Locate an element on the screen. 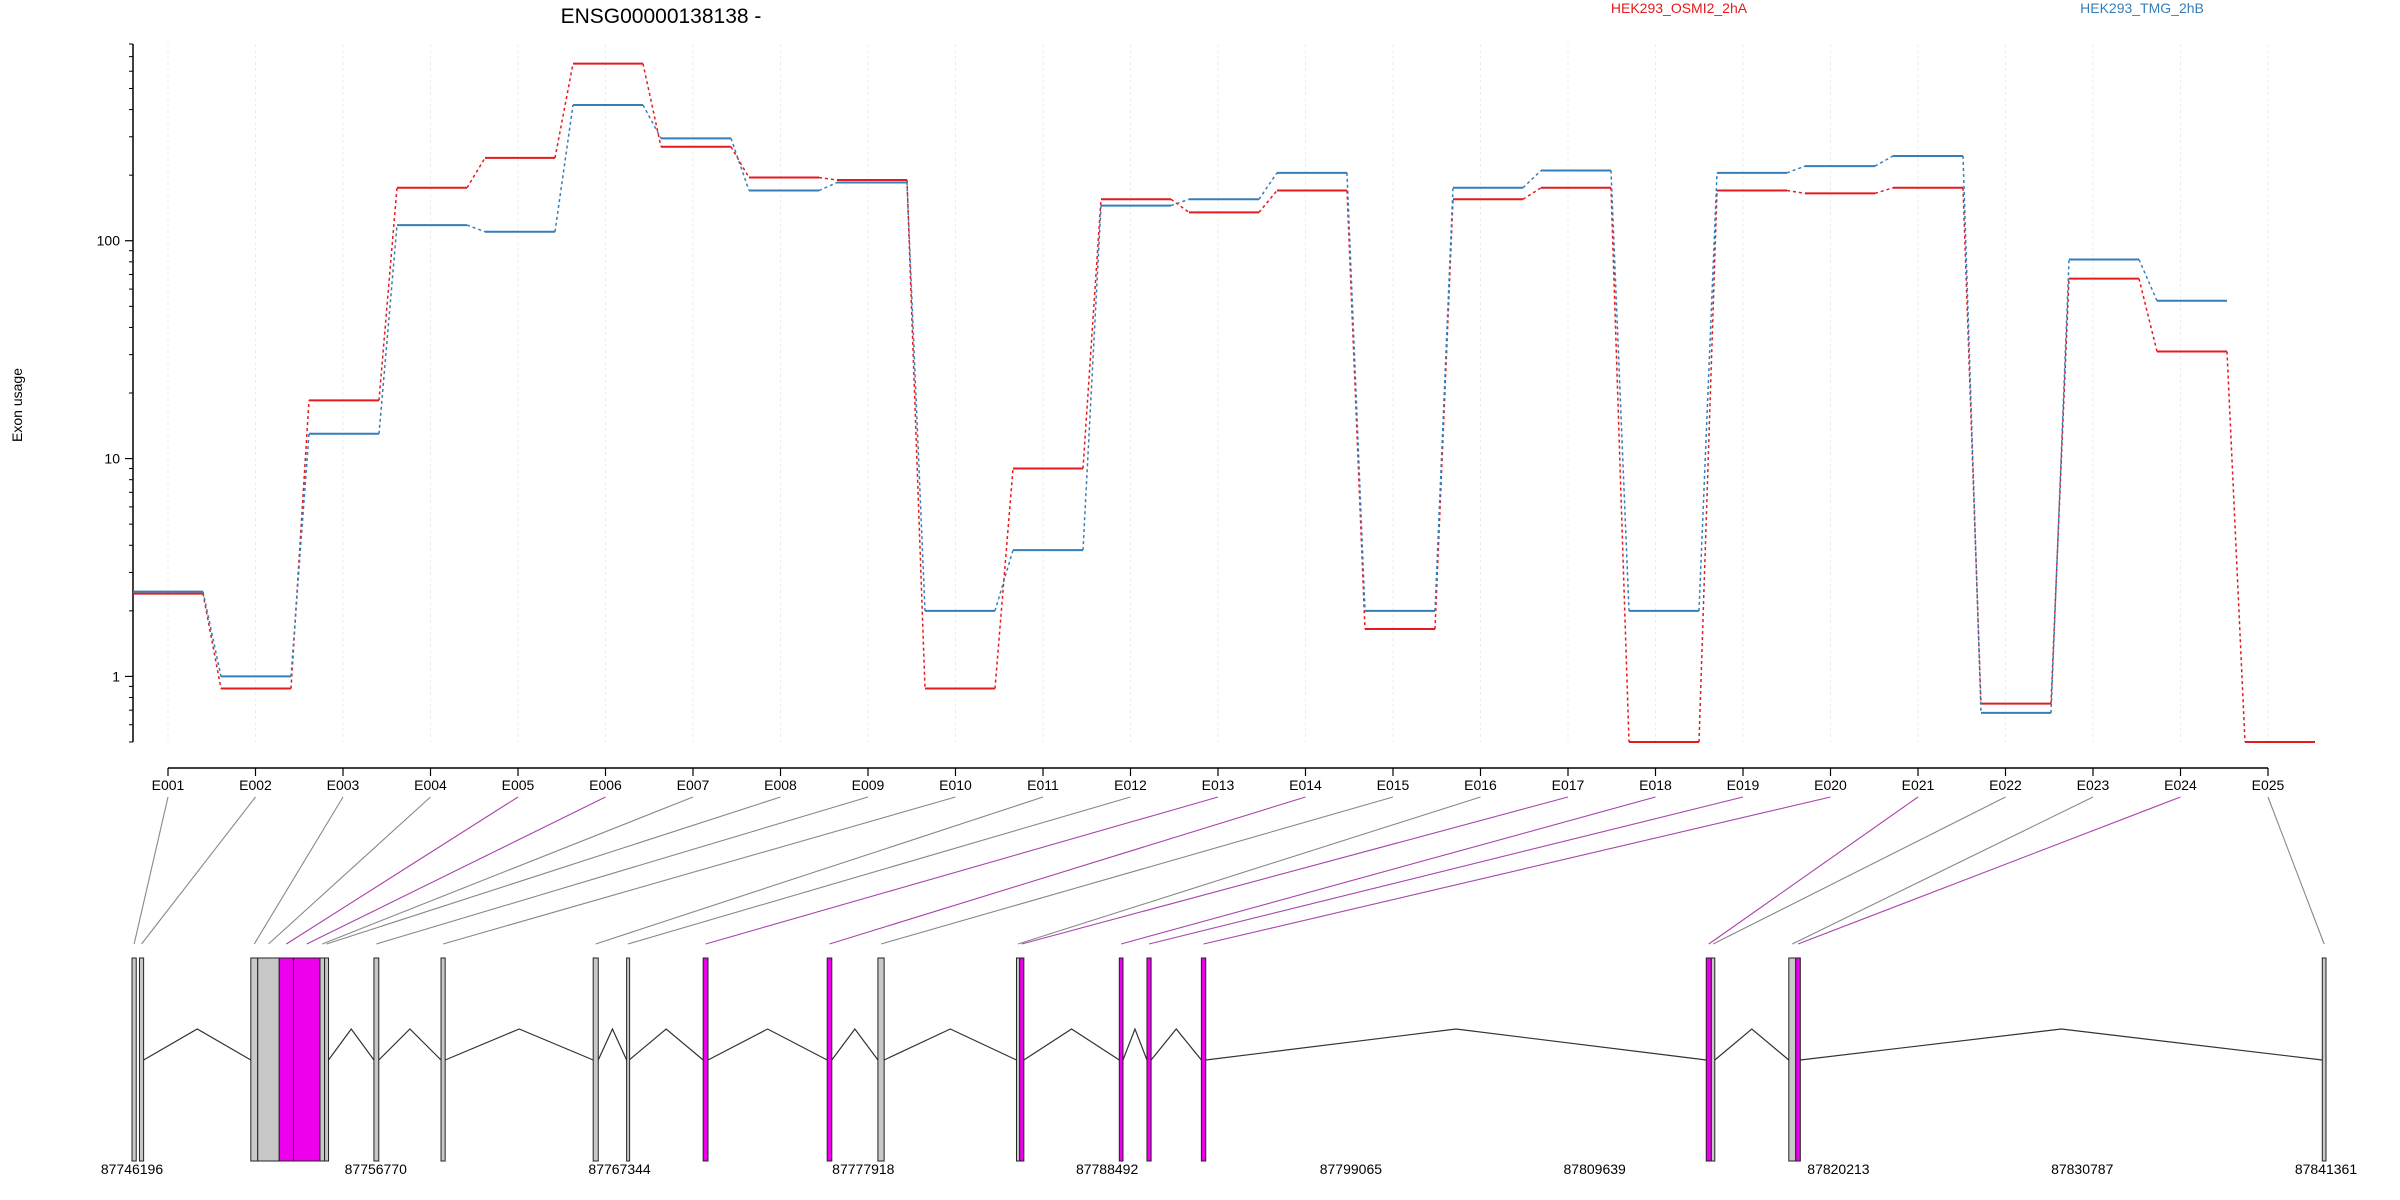 The image size is (2400, 1200). exon-connector-E009 is located at coordinates (622, 870).